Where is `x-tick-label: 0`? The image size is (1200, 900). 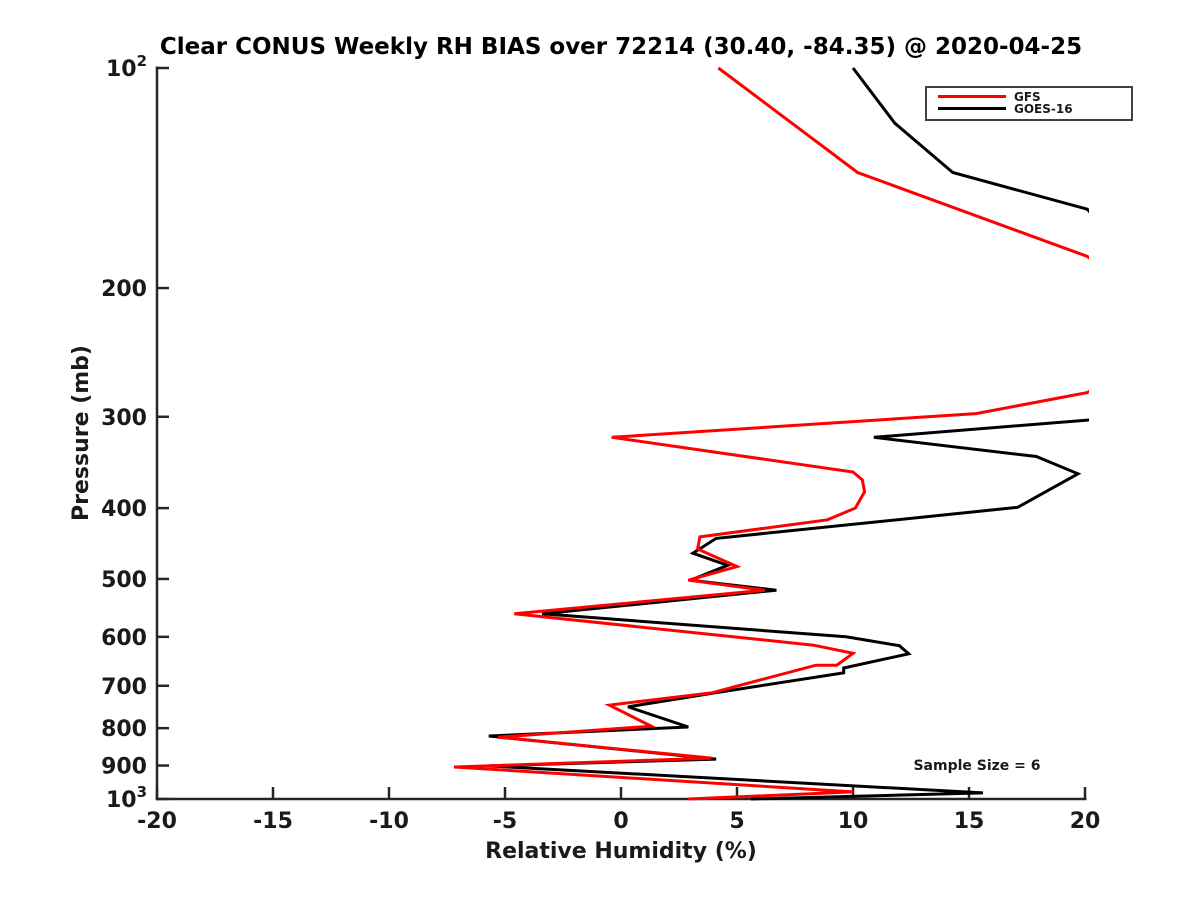
x-tick-label: 0 is located at coordinates (620, 821).